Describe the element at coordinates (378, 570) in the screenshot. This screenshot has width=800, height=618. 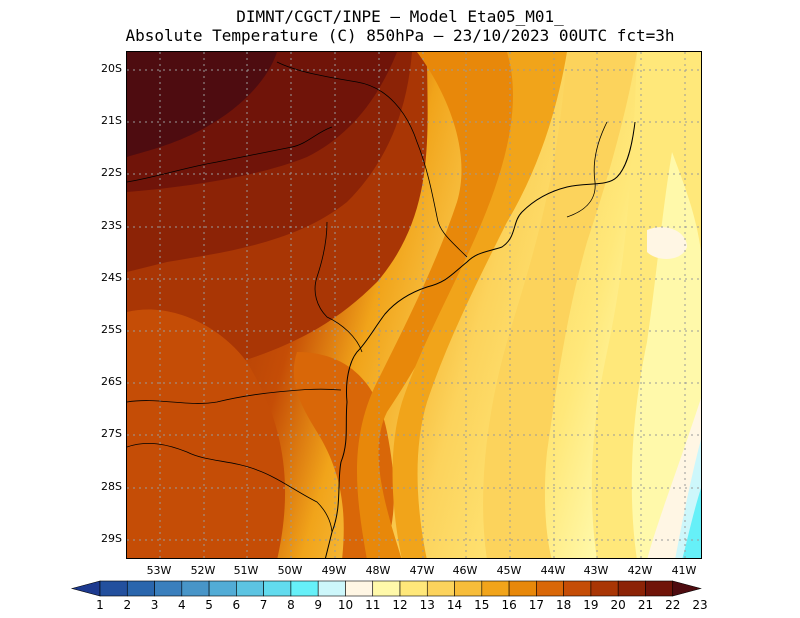
I see `lon-label-48w: 48W` at that location.